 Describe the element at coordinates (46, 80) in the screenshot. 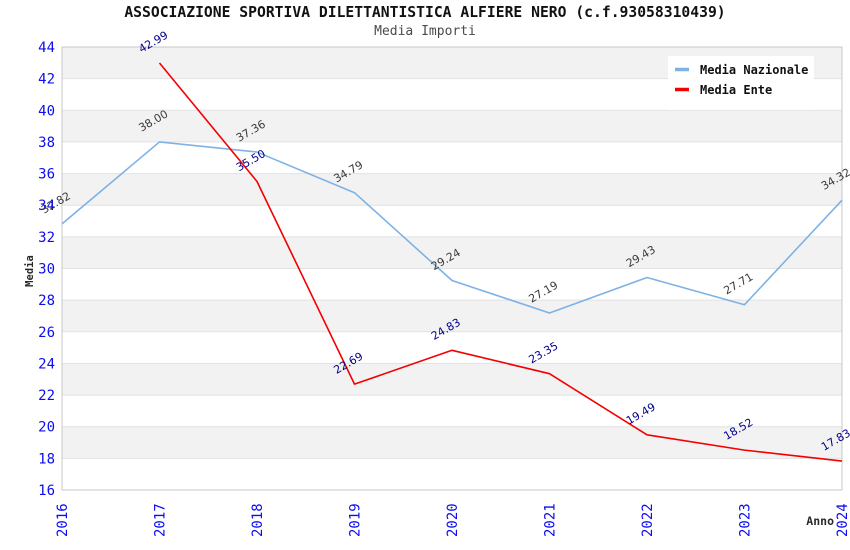

I see `y-tick-label: 42` at that location.